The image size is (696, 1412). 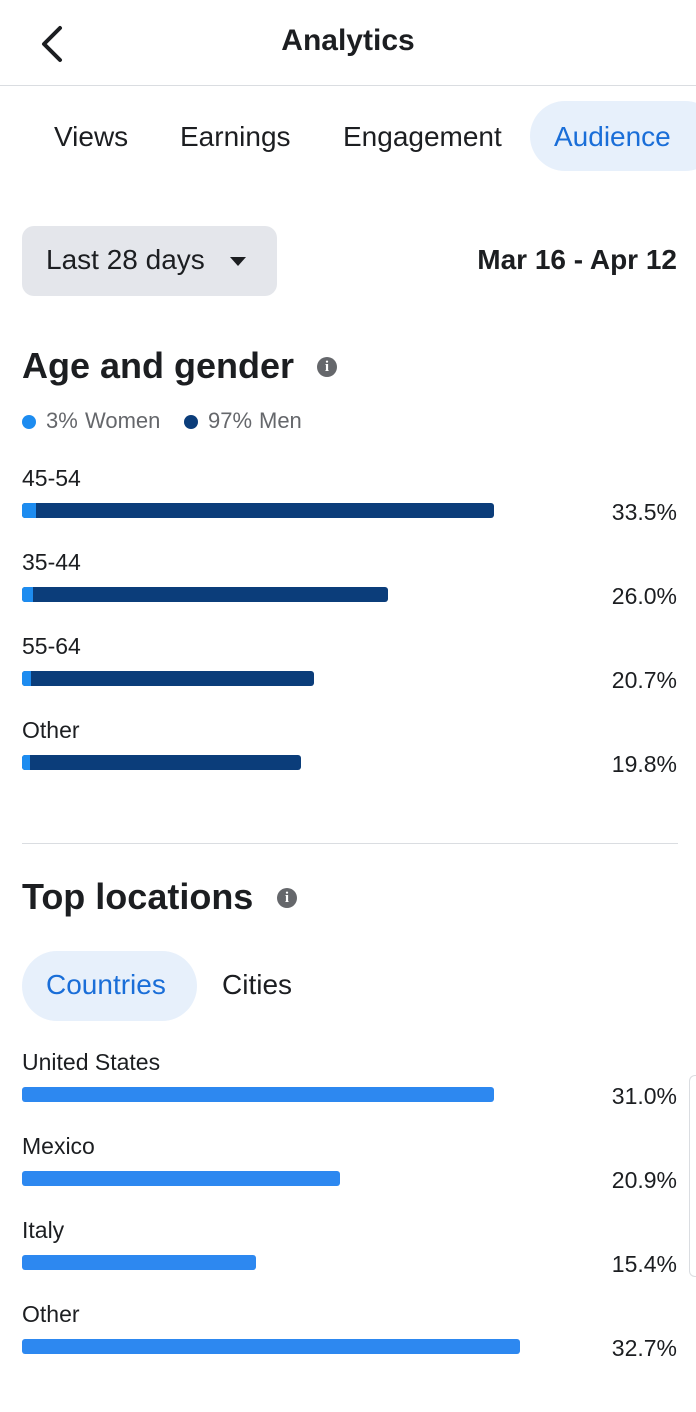 I want to click on subtab: Cities, so click(x=257, y=984).